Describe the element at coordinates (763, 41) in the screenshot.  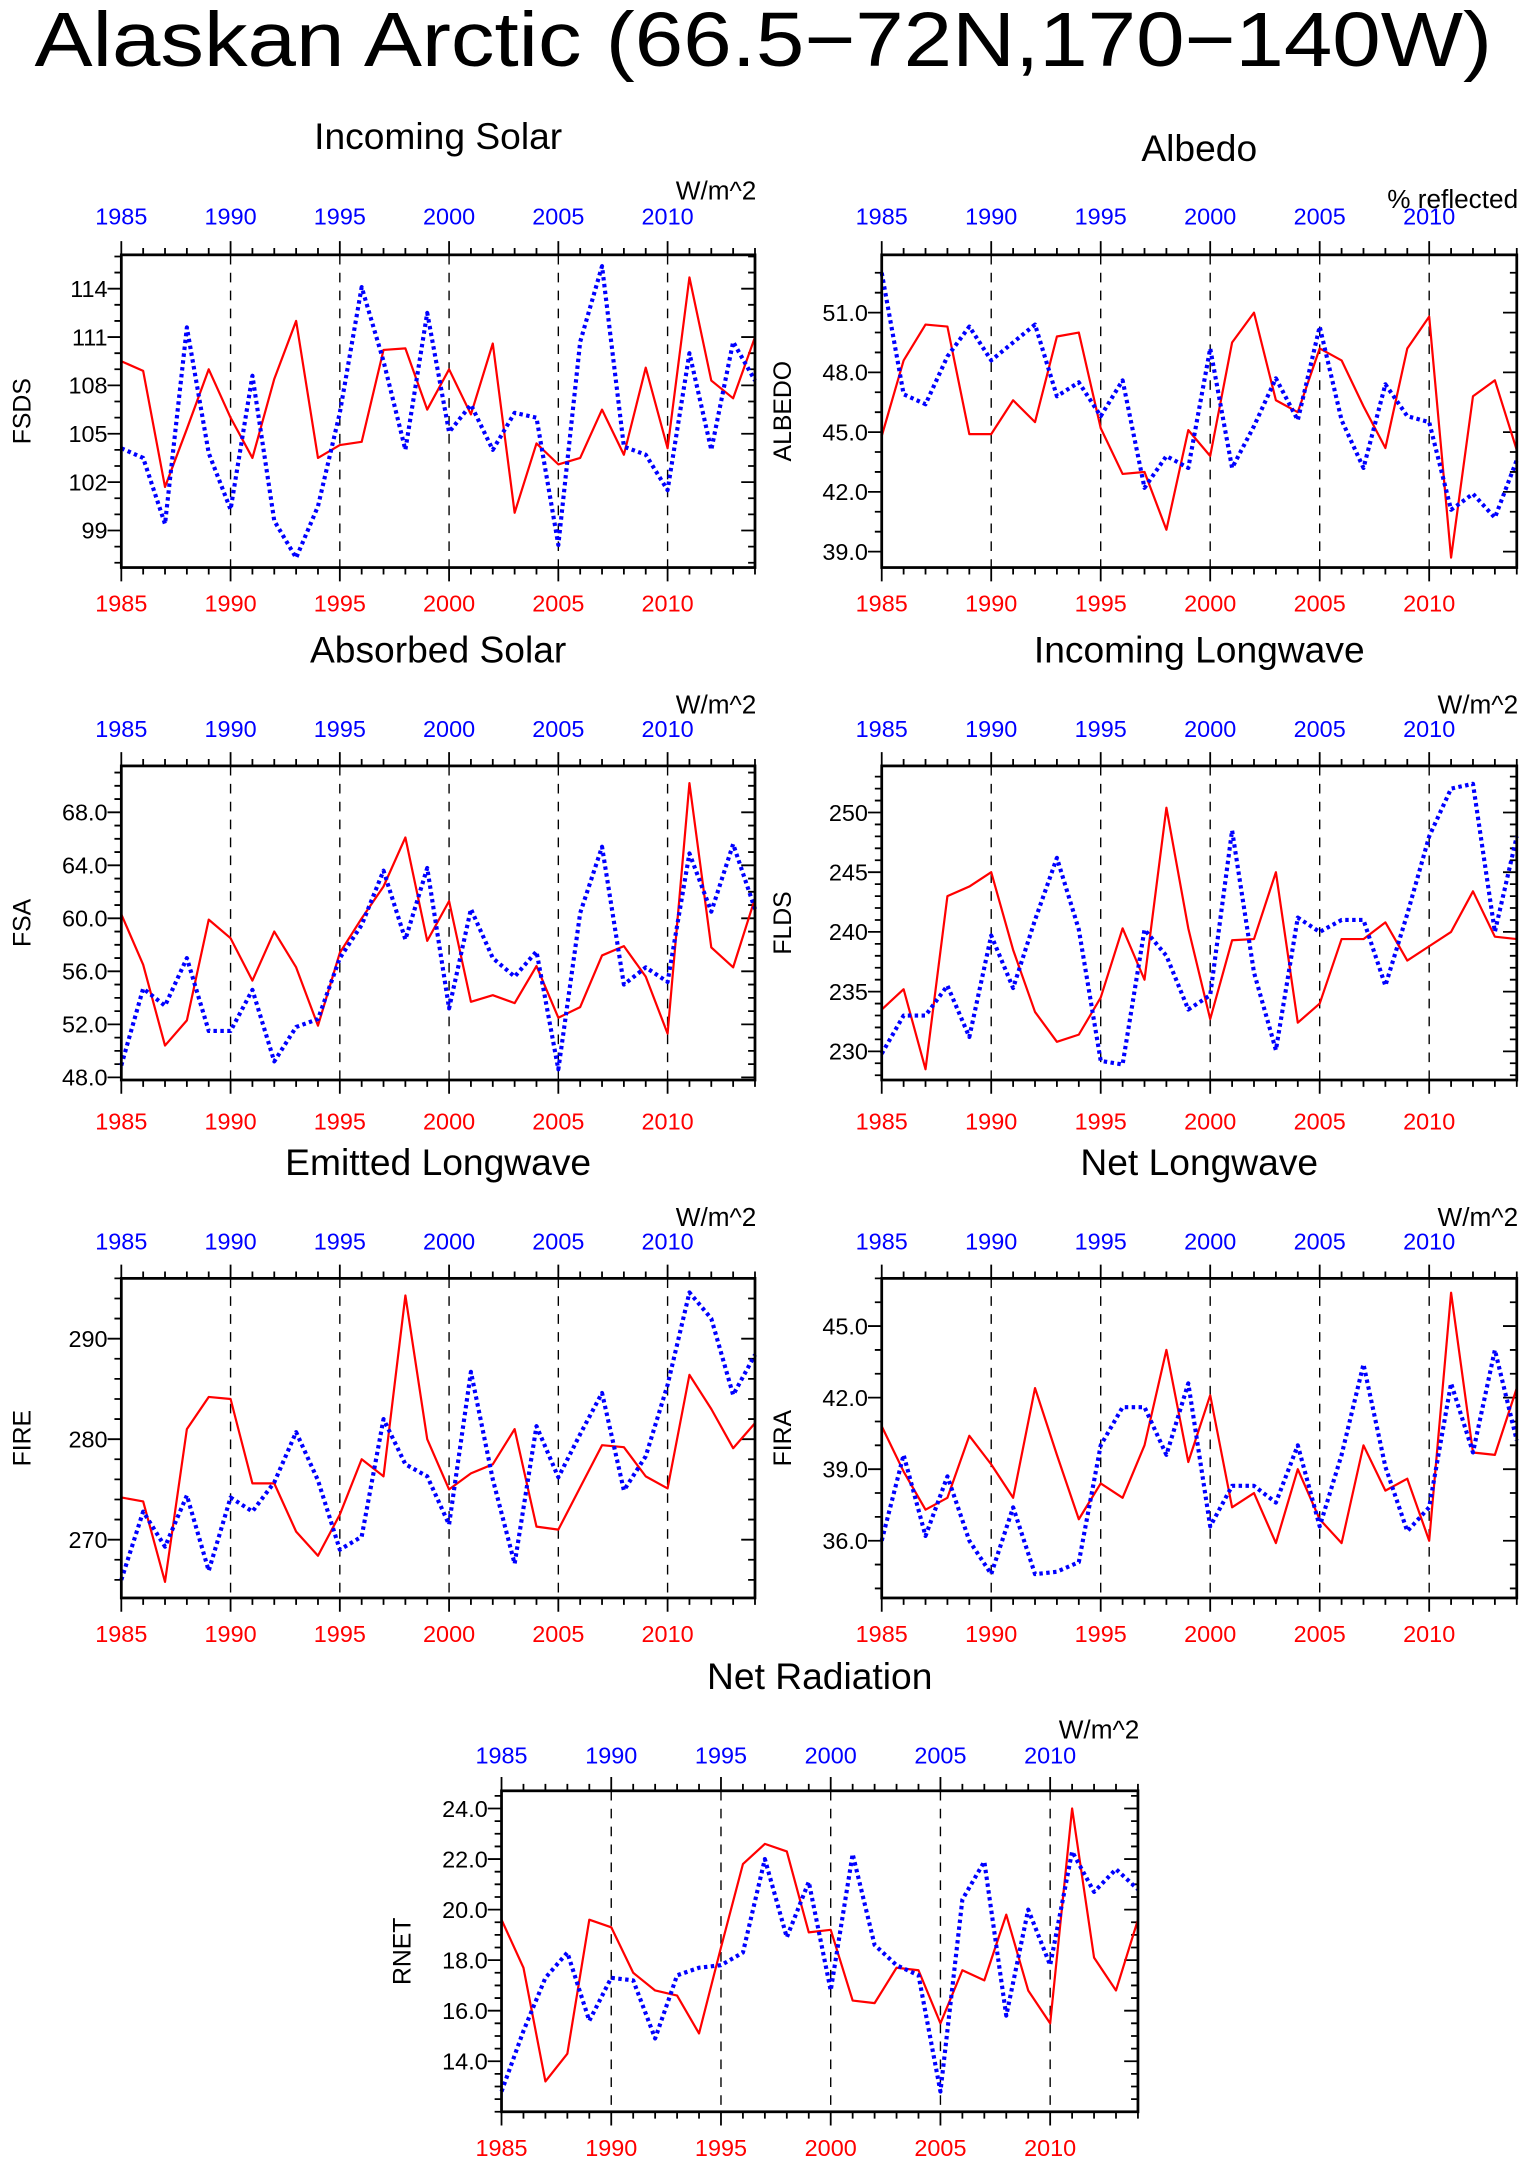
I see `figure-title: Alaskan Arctic (66.5−72N,170−140W)` at that location.